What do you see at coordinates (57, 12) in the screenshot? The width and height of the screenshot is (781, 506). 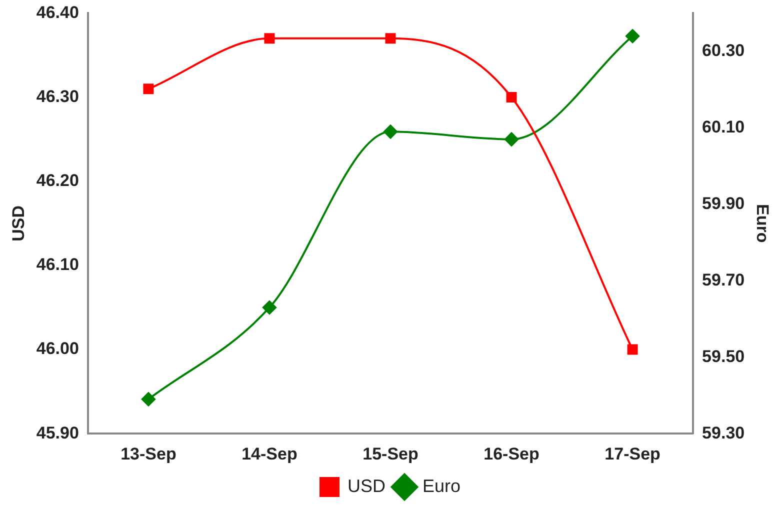 I see `y-tick-label: 46.40` at bounding box center [57, 12].